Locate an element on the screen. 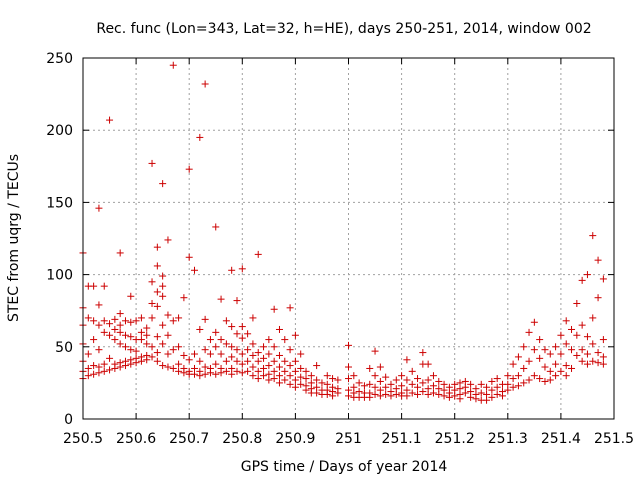 This screenshot has height=480, width=640. y-tick-label: 0 is located at coordinates (68, 420).